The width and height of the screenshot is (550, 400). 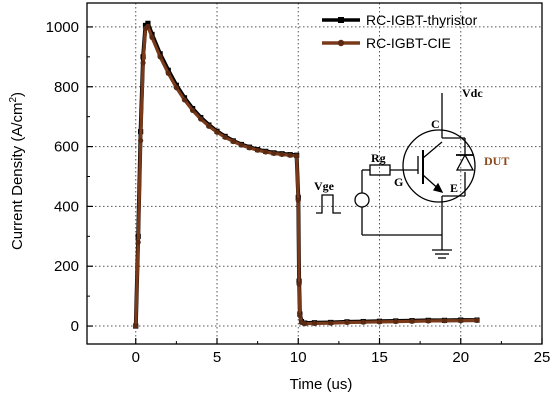 I want to click on circuit-diagram, so click(x=396, y=176).